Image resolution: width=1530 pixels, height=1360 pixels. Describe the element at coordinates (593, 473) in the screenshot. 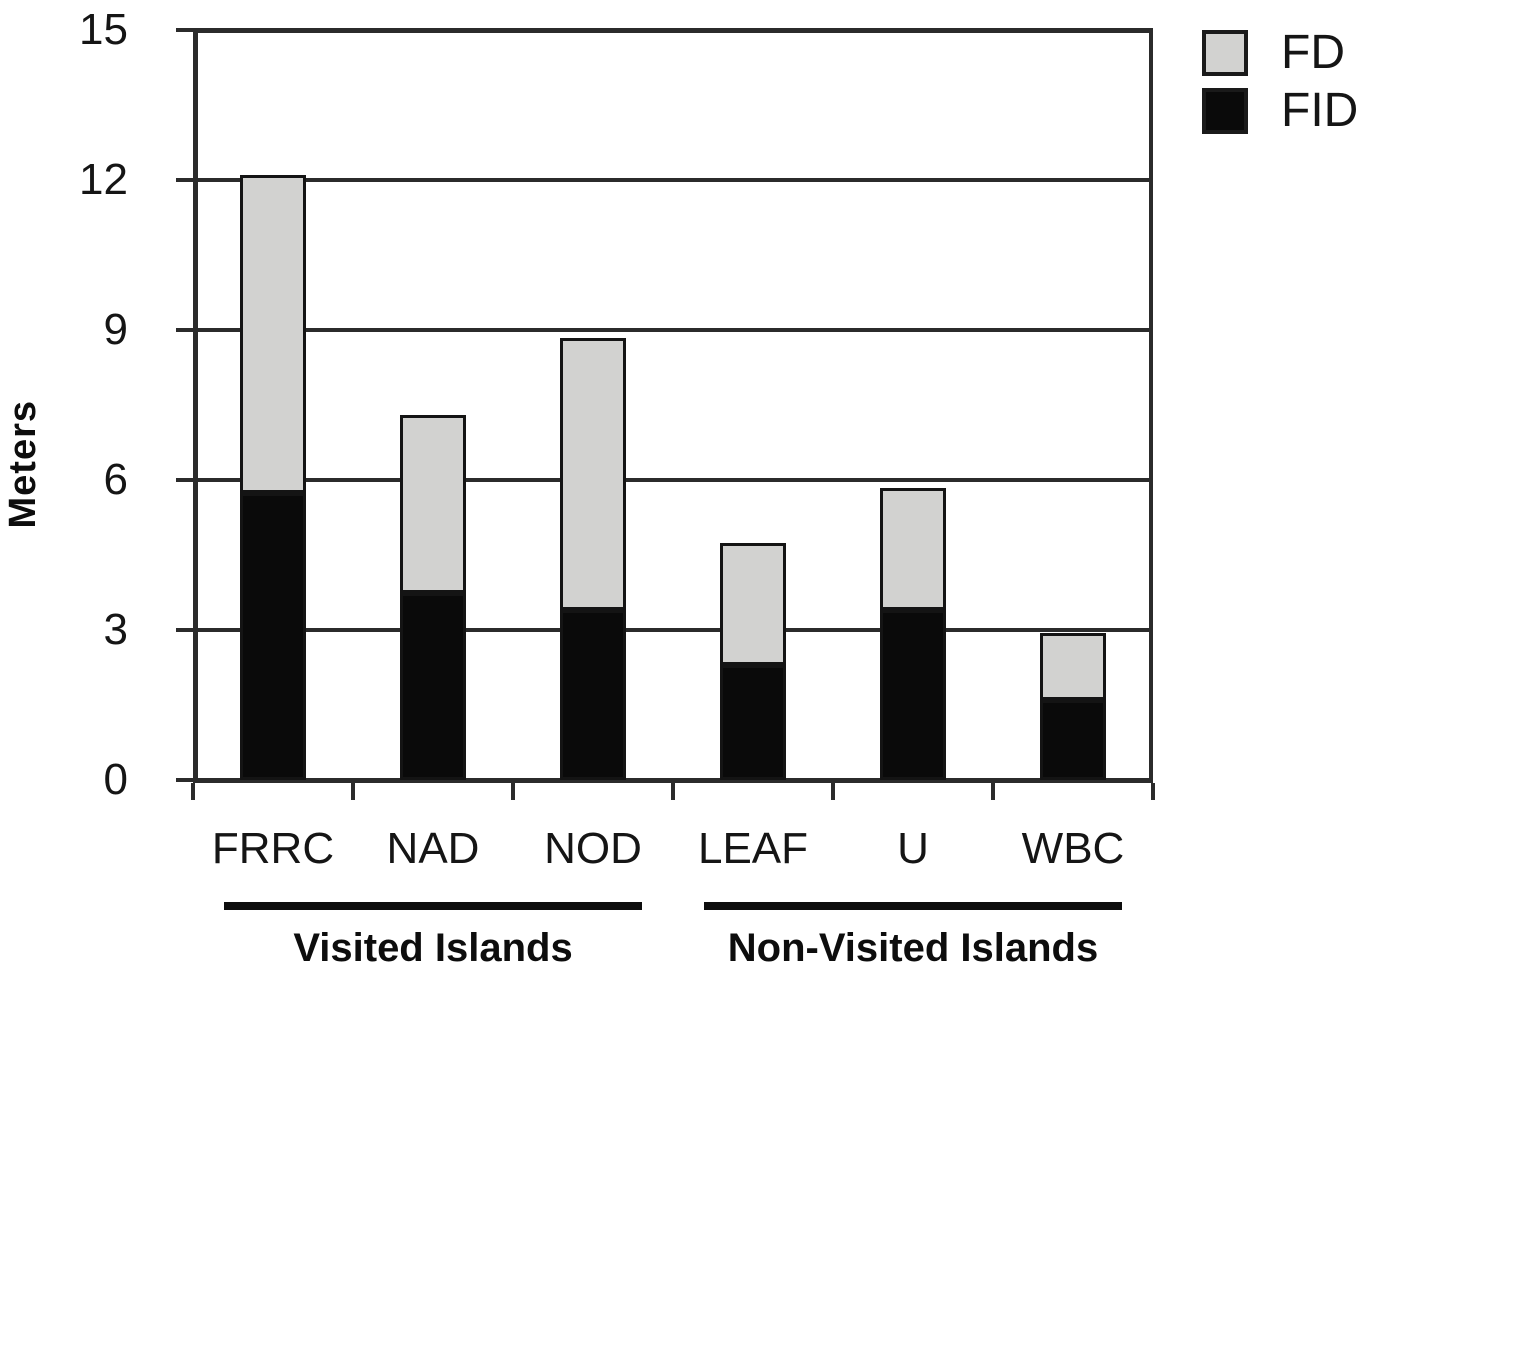

I see `bar-segment-FD-NOD` at that location.